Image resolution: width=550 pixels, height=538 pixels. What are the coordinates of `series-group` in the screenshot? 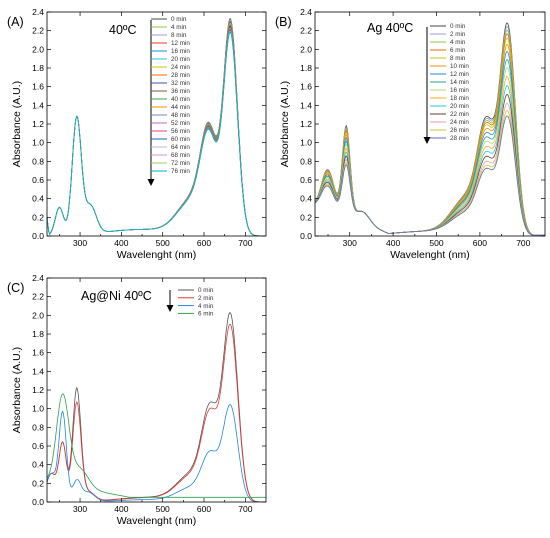 It's located at (156, 407).